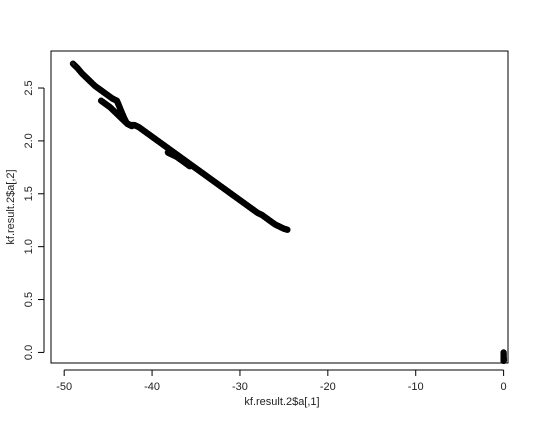 This screenshot has width=540, height=421. Describe the element at coordinates (281, 402) in the screenshot. I see `x-axis-title: kf.result.2$a[,1]` at that location.